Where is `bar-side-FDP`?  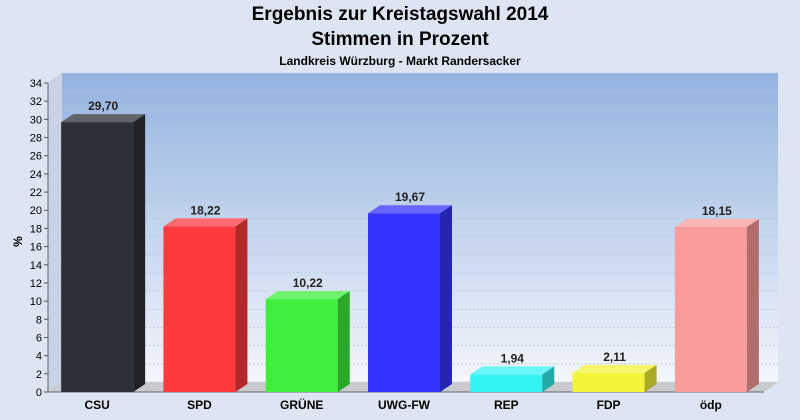 bar-side-FDP is located at coordinates (650, 378).